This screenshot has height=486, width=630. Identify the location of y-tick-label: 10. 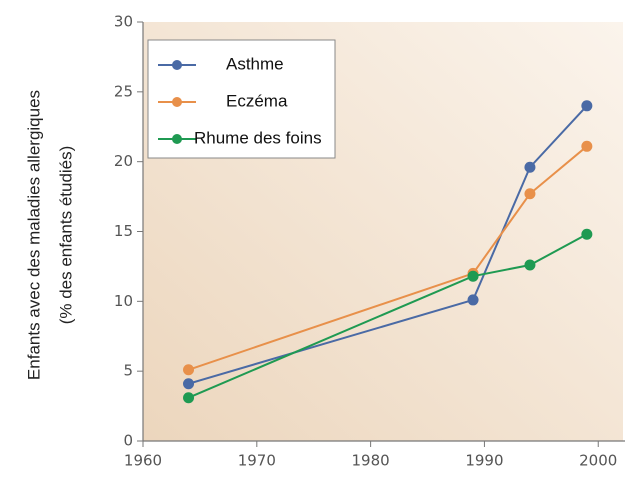
(123, 301).